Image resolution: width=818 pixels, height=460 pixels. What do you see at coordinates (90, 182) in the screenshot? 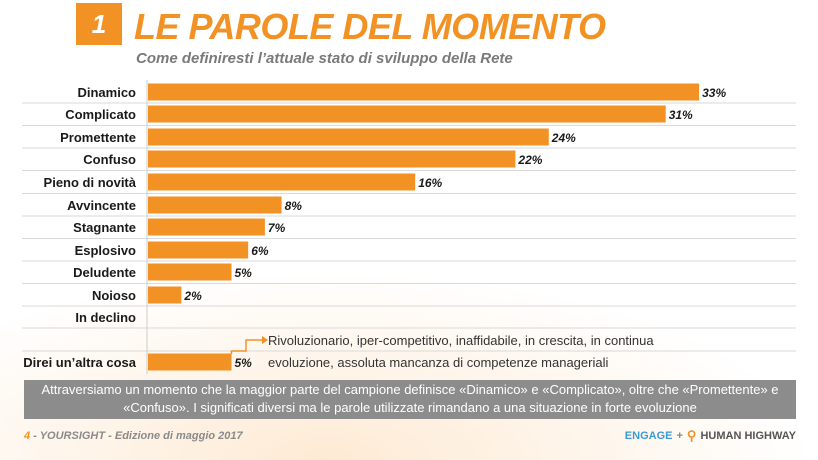
I see `category-label: Pieno di novità` at bounding box center [90, 182].